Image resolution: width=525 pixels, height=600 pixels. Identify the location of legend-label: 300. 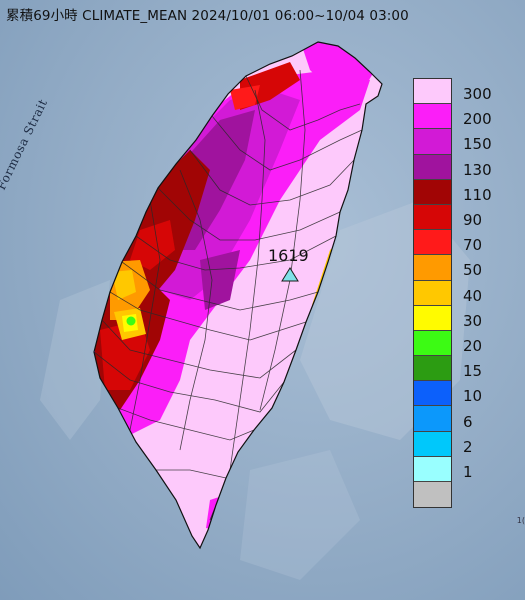
(477, 94).